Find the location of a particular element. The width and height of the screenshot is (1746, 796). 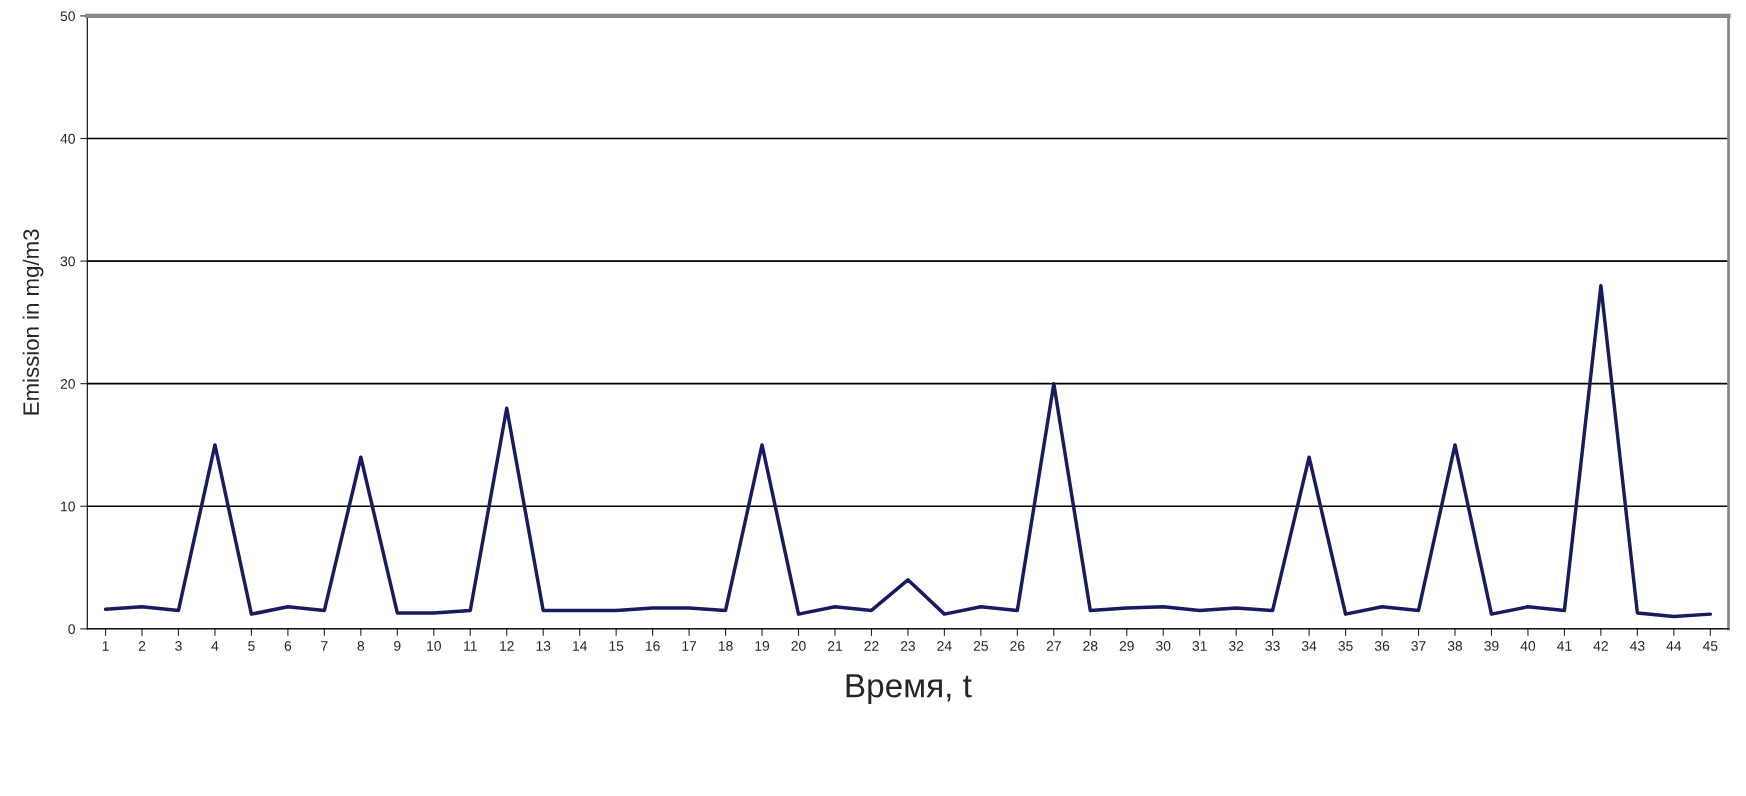

x-tick-label: 13 is located at coordinates (543, 646).